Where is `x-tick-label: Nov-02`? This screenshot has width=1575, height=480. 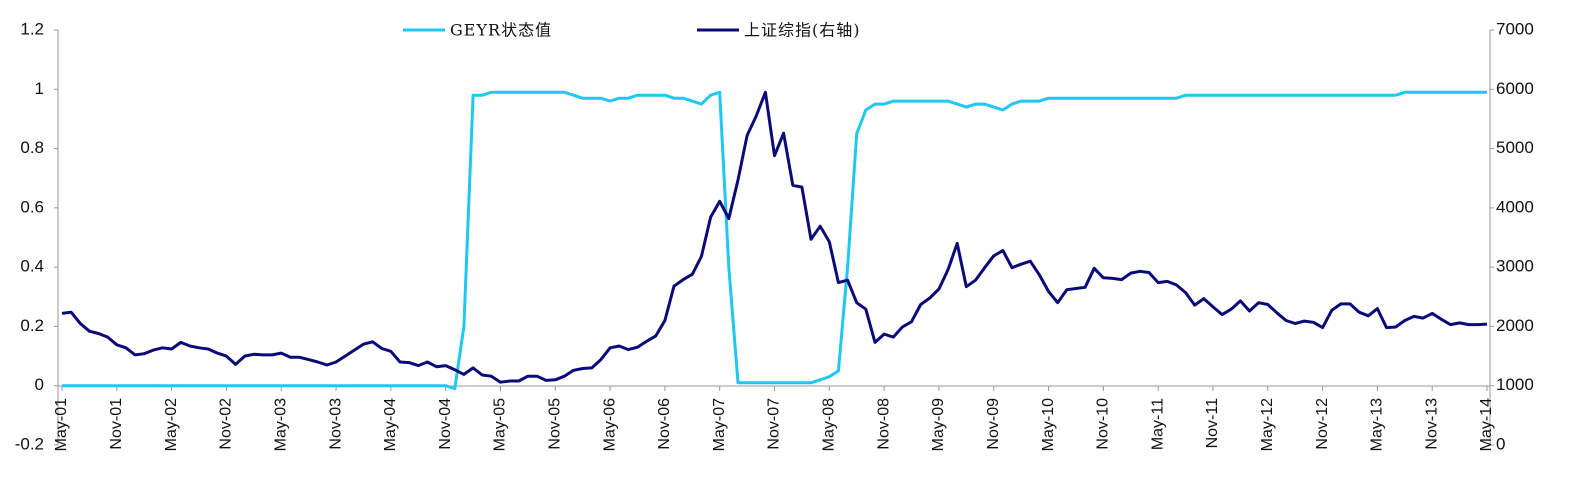
x-tick-label: Nov-02 is located at coordinates (226, 424).